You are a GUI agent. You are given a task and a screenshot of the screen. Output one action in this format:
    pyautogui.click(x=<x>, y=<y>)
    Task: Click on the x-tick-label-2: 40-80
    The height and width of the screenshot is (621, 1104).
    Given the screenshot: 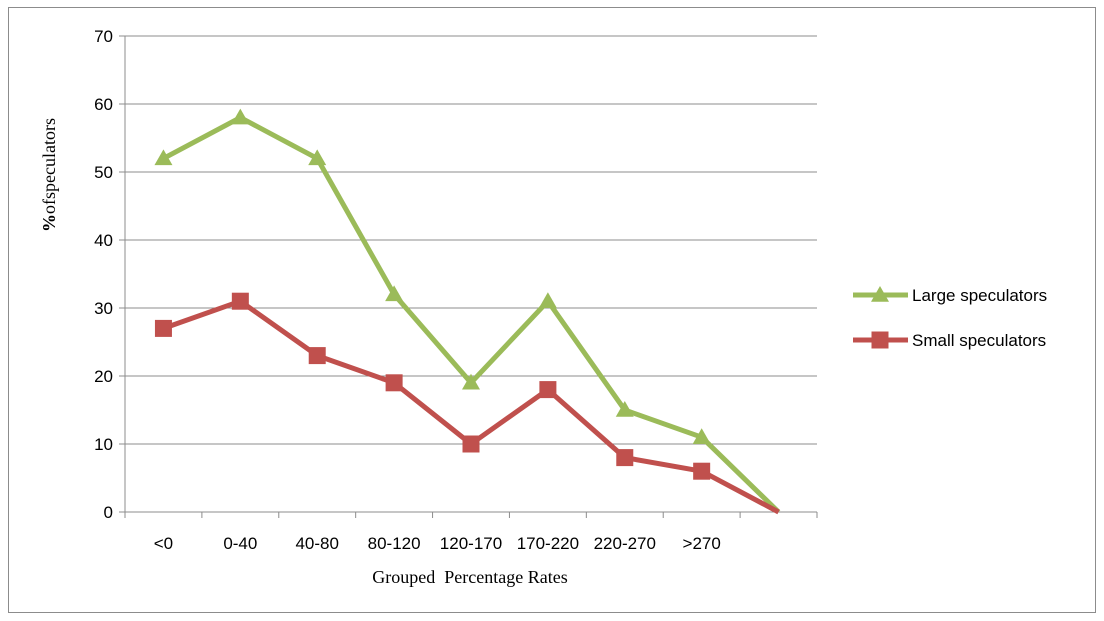 What is the action you would take?
    pyautogui.click(x=316, y=543)
    